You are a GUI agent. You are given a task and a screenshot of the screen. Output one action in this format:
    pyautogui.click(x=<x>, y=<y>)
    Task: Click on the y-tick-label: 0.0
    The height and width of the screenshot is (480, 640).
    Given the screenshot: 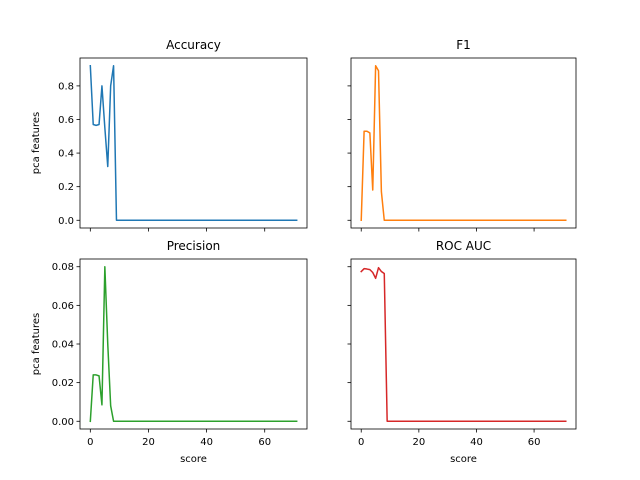 What is the action you would take?
    pyautogui.click(x=66, y=221)
    